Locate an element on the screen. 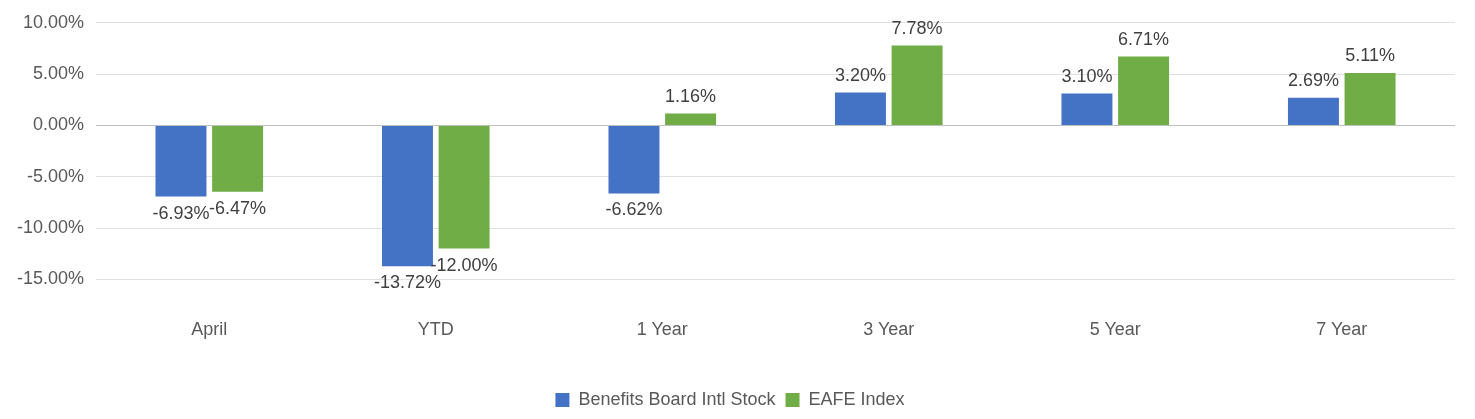  data-label: 7.78% is located at coordinates (917, 27).